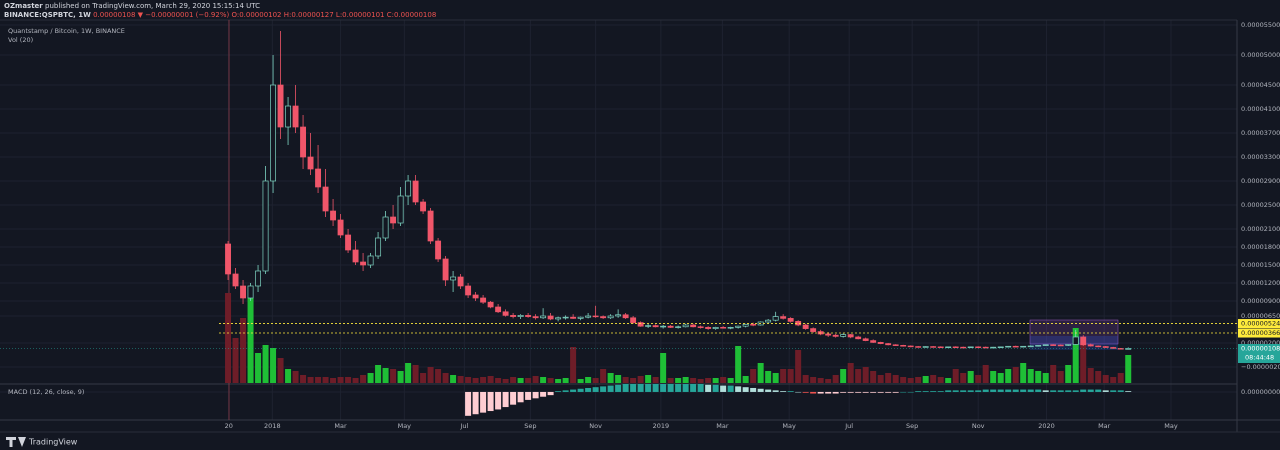 The width and height of the screenshot is (1280, 450). What do you see at coordinates (530, 426) in the screenshot?
I see `x-tick-label: Sep` at bounding box center [530, 426].